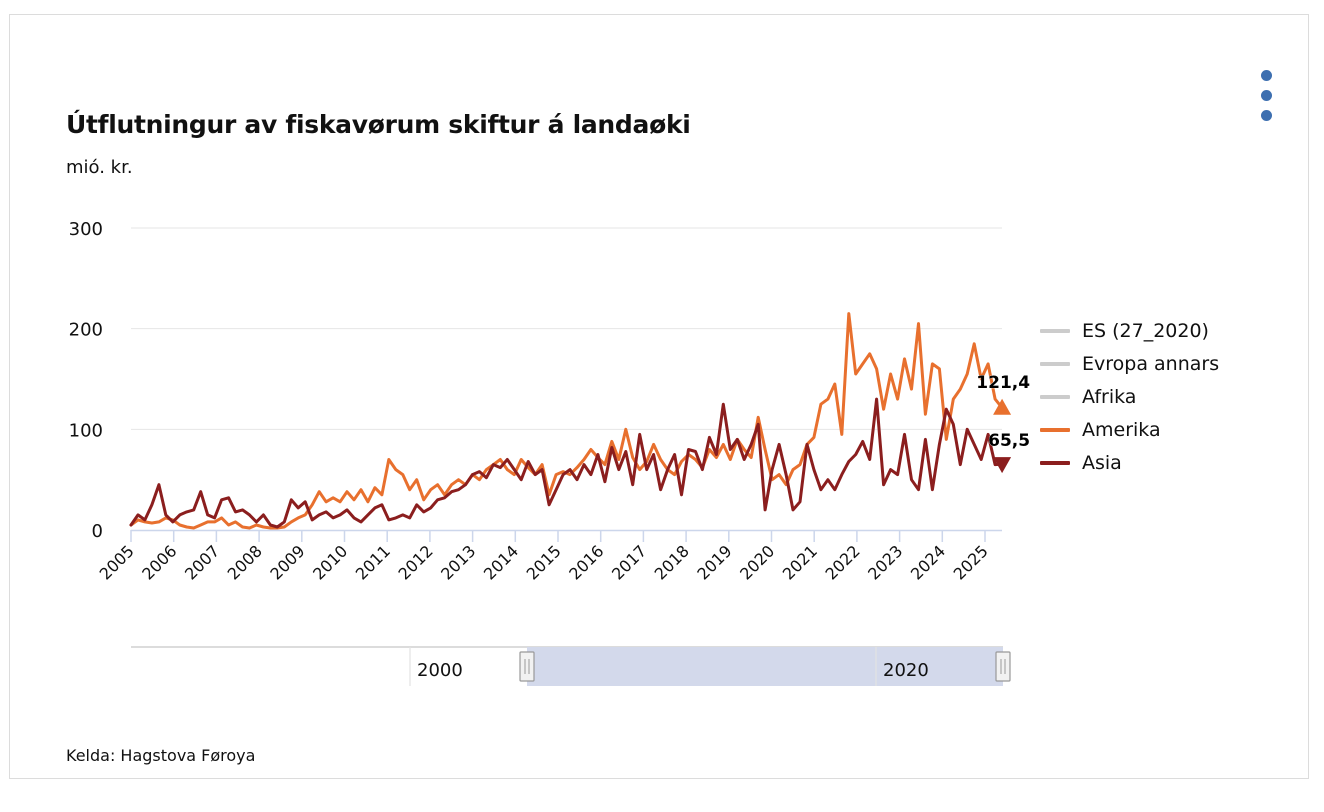  Describe the element at coordinates (161, 755) in the screenshot. I see `source-credit: Kelda: Hagstova Føroya` at that location.